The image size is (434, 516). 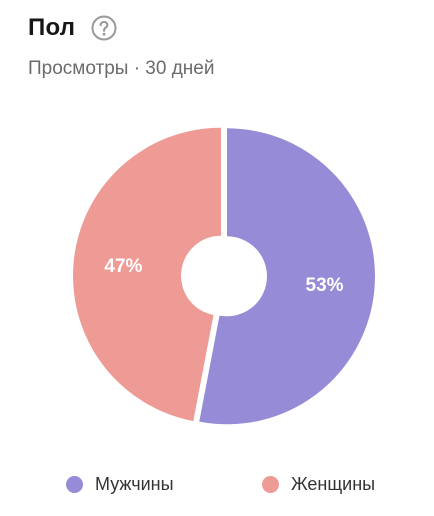 I want to click on legend-label-male: Мужчины, so click(x=134, y=484).